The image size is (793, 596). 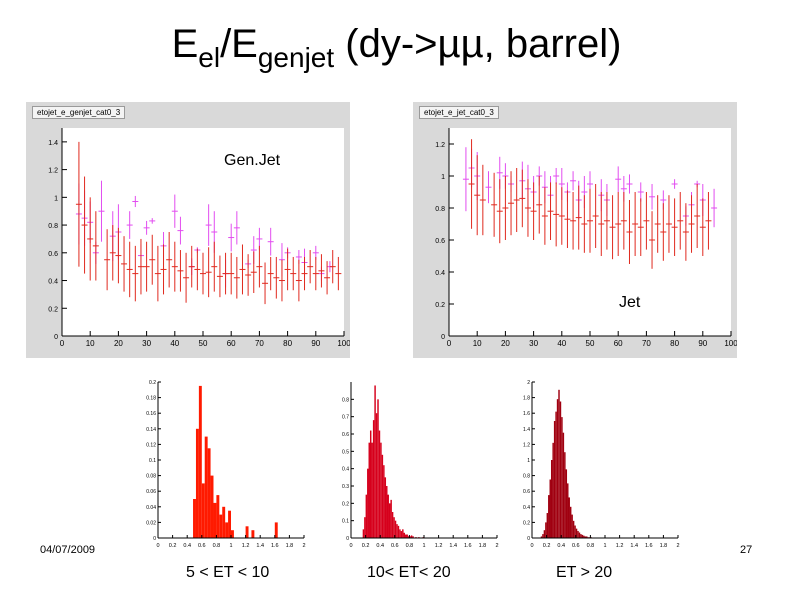 What do you see at coordinates (53, 282) in the screenshot?
I see `y-tick-label: 0.4` at bounding box center [53, 282].